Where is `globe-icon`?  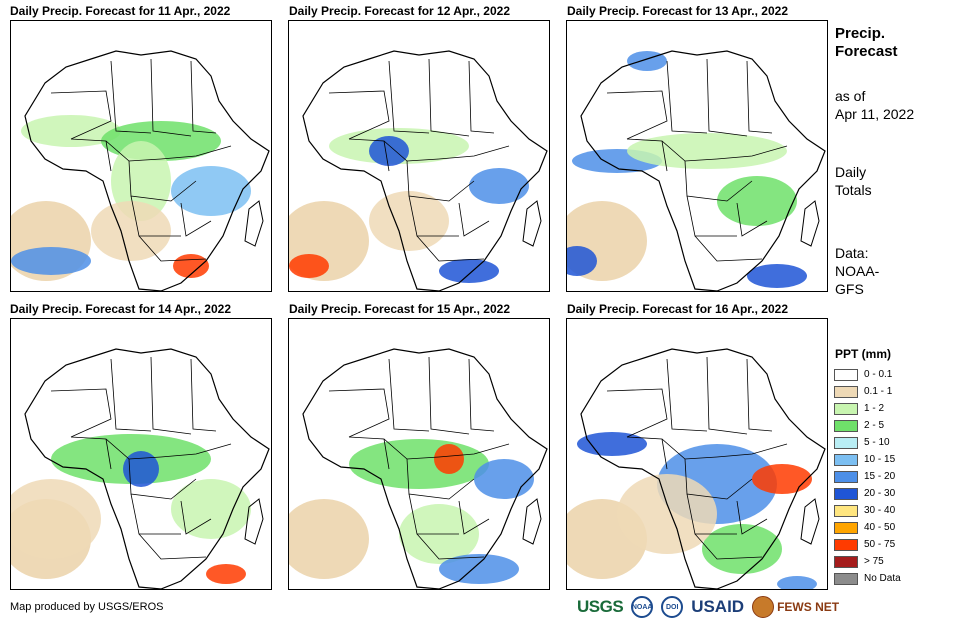 globe-icon is located at coordinates (763, 607).